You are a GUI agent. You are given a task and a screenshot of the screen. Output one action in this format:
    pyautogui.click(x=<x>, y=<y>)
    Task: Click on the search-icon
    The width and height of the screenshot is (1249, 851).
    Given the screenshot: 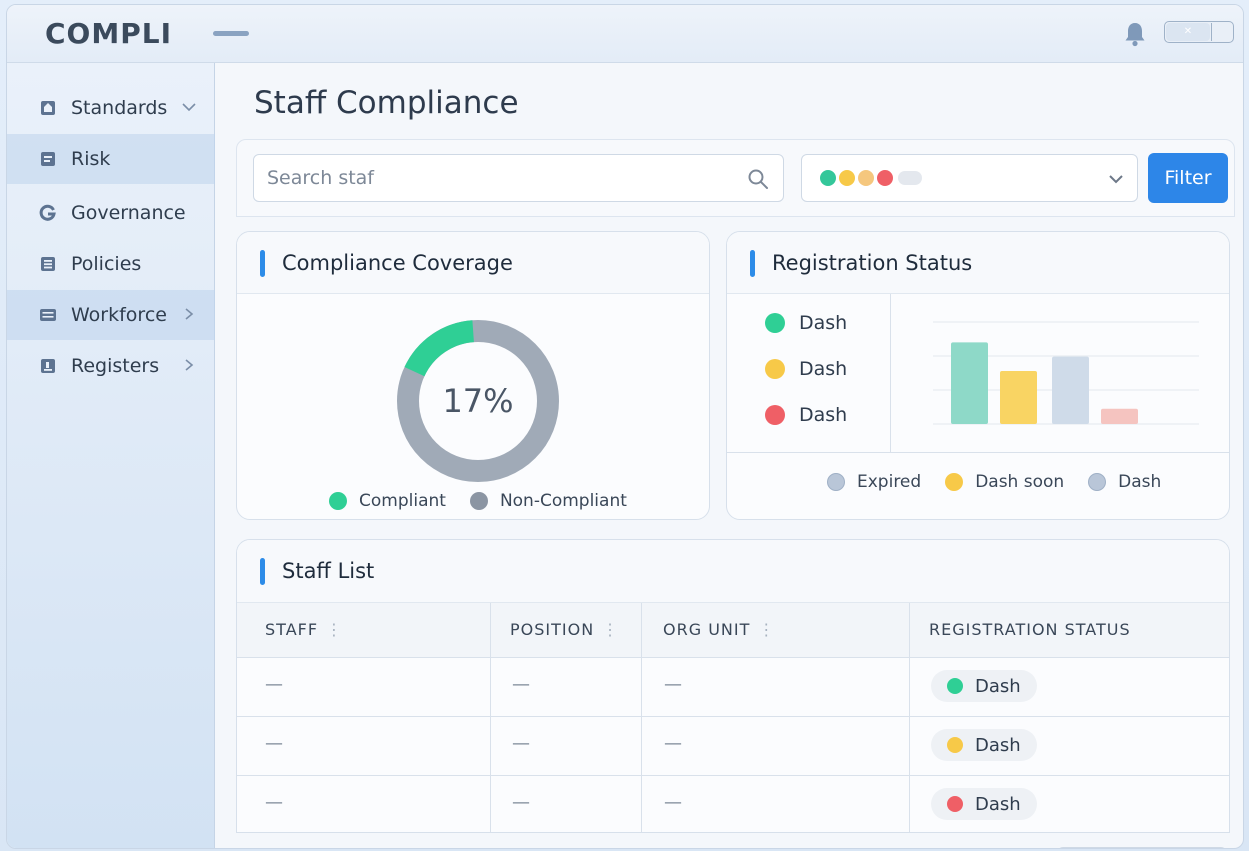 What is the action you would take?
    pyautogui.click(x=758, y=179)
    